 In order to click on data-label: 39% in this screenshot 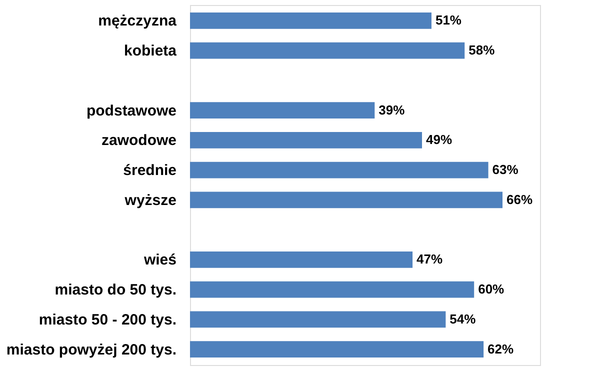, I will do `click(392, 110)`.